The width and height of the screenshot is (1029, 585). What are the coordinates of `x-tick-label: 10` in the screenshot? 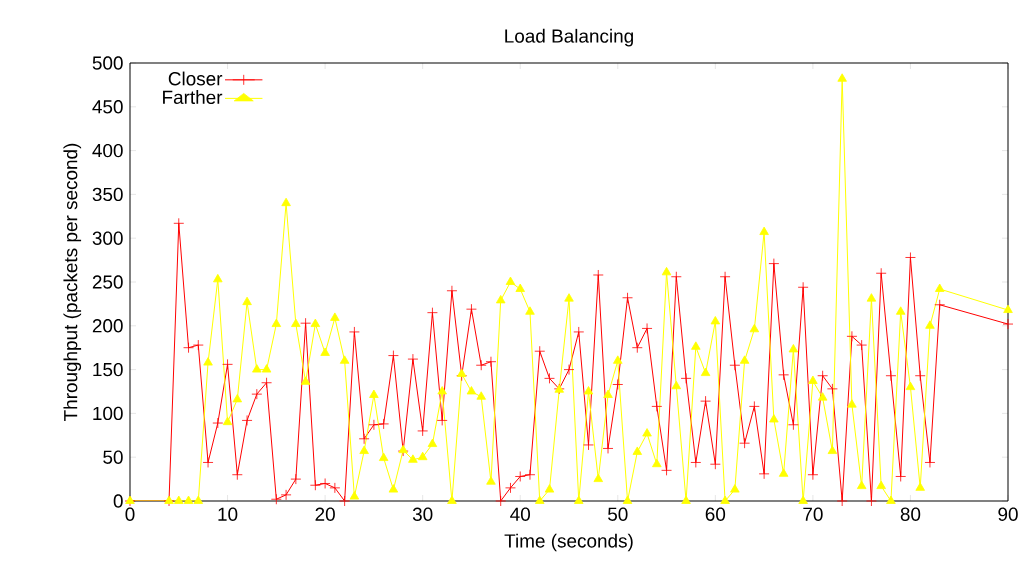 It's located at (228, 514).